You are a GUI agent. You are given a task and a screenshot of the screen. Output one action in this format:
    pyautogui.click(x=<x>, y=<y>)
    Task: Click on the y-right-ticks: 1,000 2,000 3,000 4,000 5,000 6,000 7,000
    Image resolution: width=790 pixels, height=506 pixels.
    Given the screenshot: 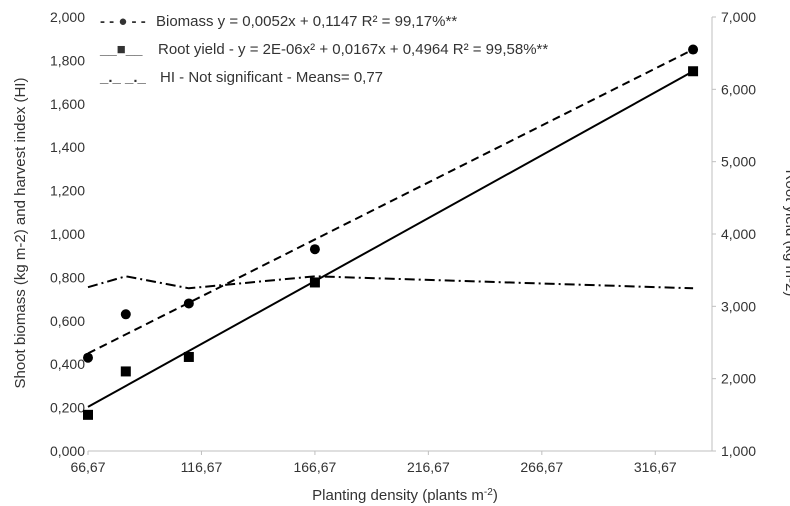 What is the action you would take?
    pyautogui.click(x=734, y=234)
    